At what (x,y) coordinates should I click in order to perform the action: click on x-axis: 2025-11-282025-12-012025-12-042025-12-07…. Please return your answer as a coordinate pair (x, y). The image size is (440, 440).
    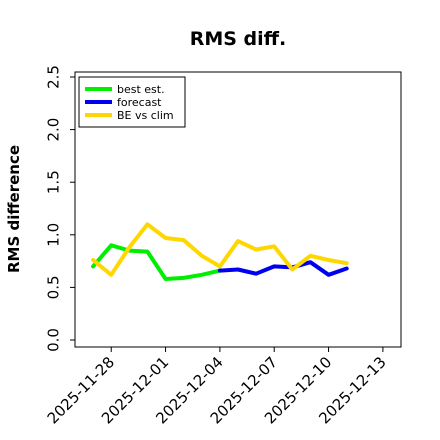
    Looking at the image, I should click on (217, 387).